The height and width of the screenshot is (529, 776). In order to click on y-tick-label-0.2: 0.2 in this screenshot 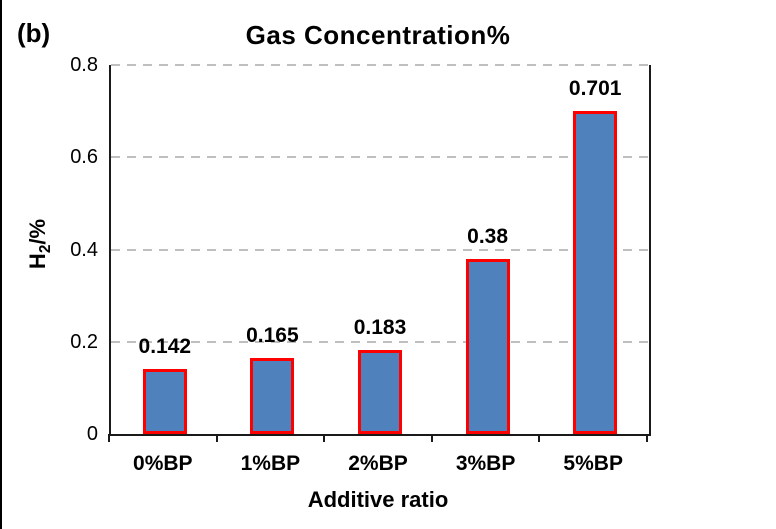, I will do `click(84, 341)`.